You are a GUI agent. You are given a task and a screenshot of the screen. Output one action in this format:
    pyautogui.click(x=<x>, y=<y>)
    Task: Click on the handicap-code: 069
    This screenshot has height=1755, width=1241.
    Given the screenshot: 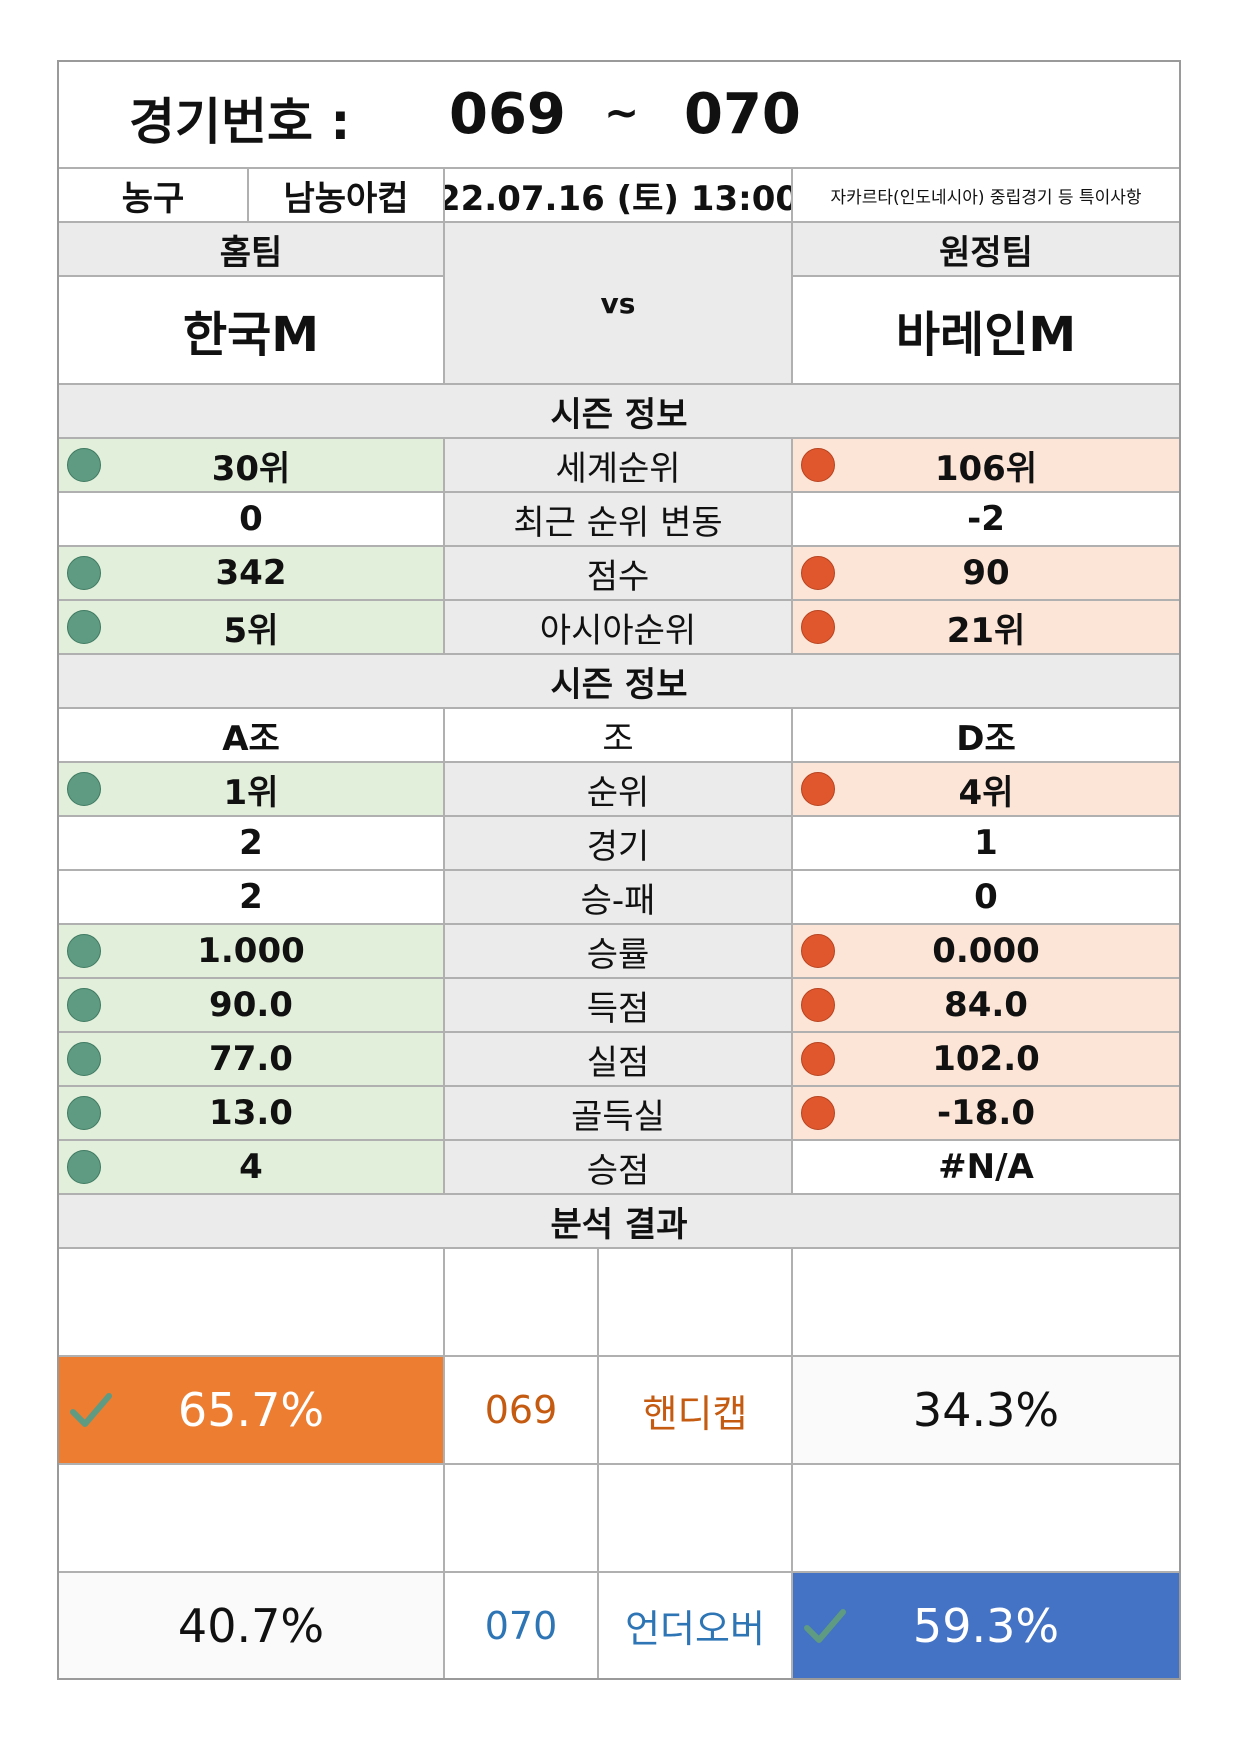 What is the action you would take?
    pyautogui.click(x=522, y=1411)
    